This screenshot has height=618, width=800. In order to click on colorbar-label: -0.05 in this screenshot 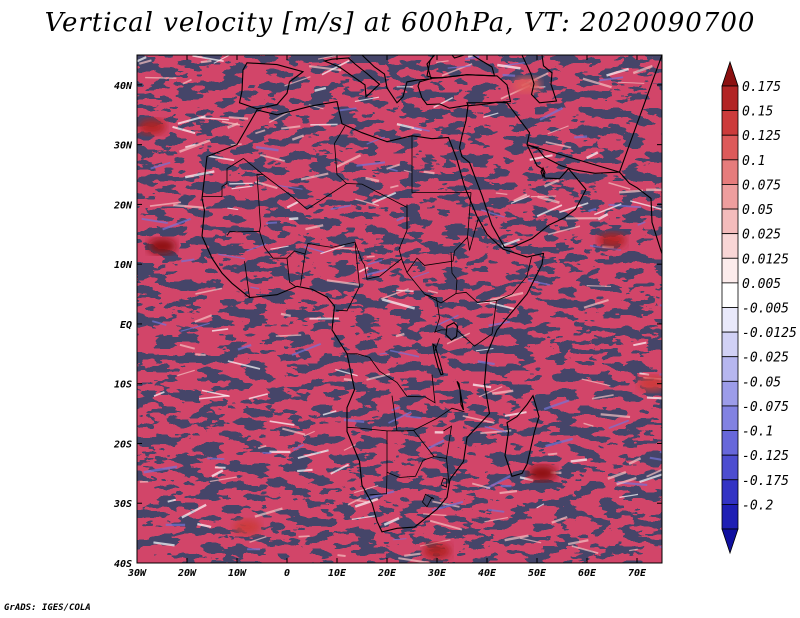, I will do `click(761, 382)`.